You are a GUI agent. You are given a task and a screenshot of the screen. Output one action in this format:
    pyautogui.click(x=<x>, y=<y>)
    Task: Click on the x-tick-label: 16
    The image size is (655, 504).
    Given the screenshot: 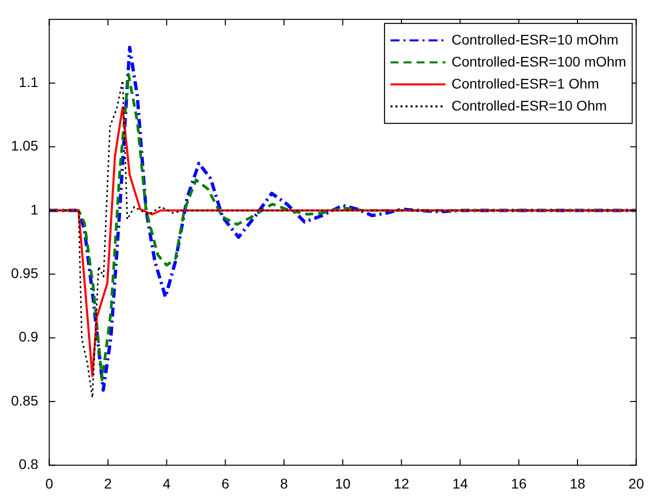 What is the action you would take?
    pyautogui.click(x=519, y=483)
    